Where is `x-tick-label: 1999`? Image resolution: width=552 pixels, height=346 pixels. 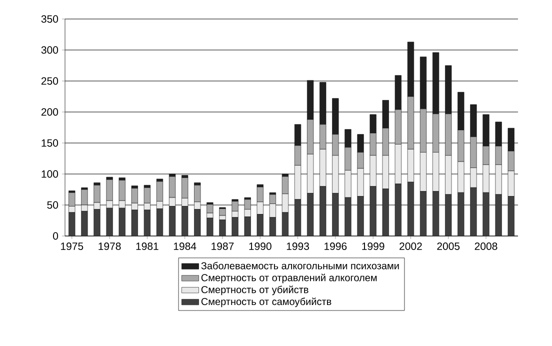
x-tick-label: 1999 is located at coordinates (373, 246).